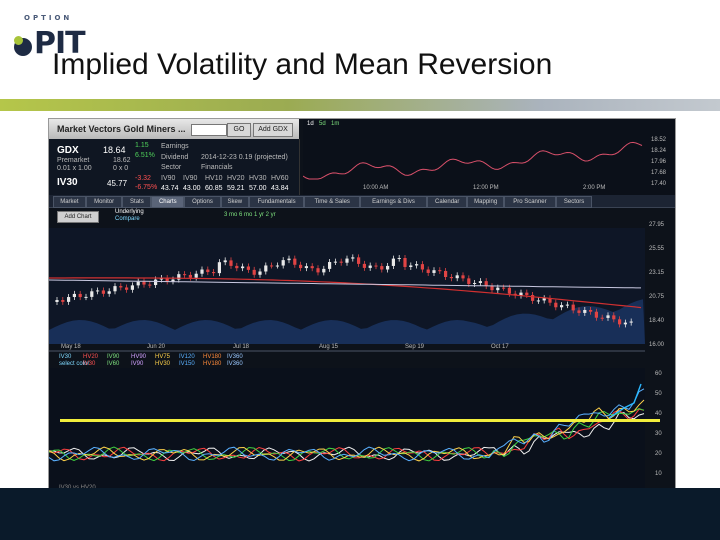  What do you see at coordinates (658, 454) in the screenshot?
I see `vol-tick: 20` at bounding box center [658, 454].